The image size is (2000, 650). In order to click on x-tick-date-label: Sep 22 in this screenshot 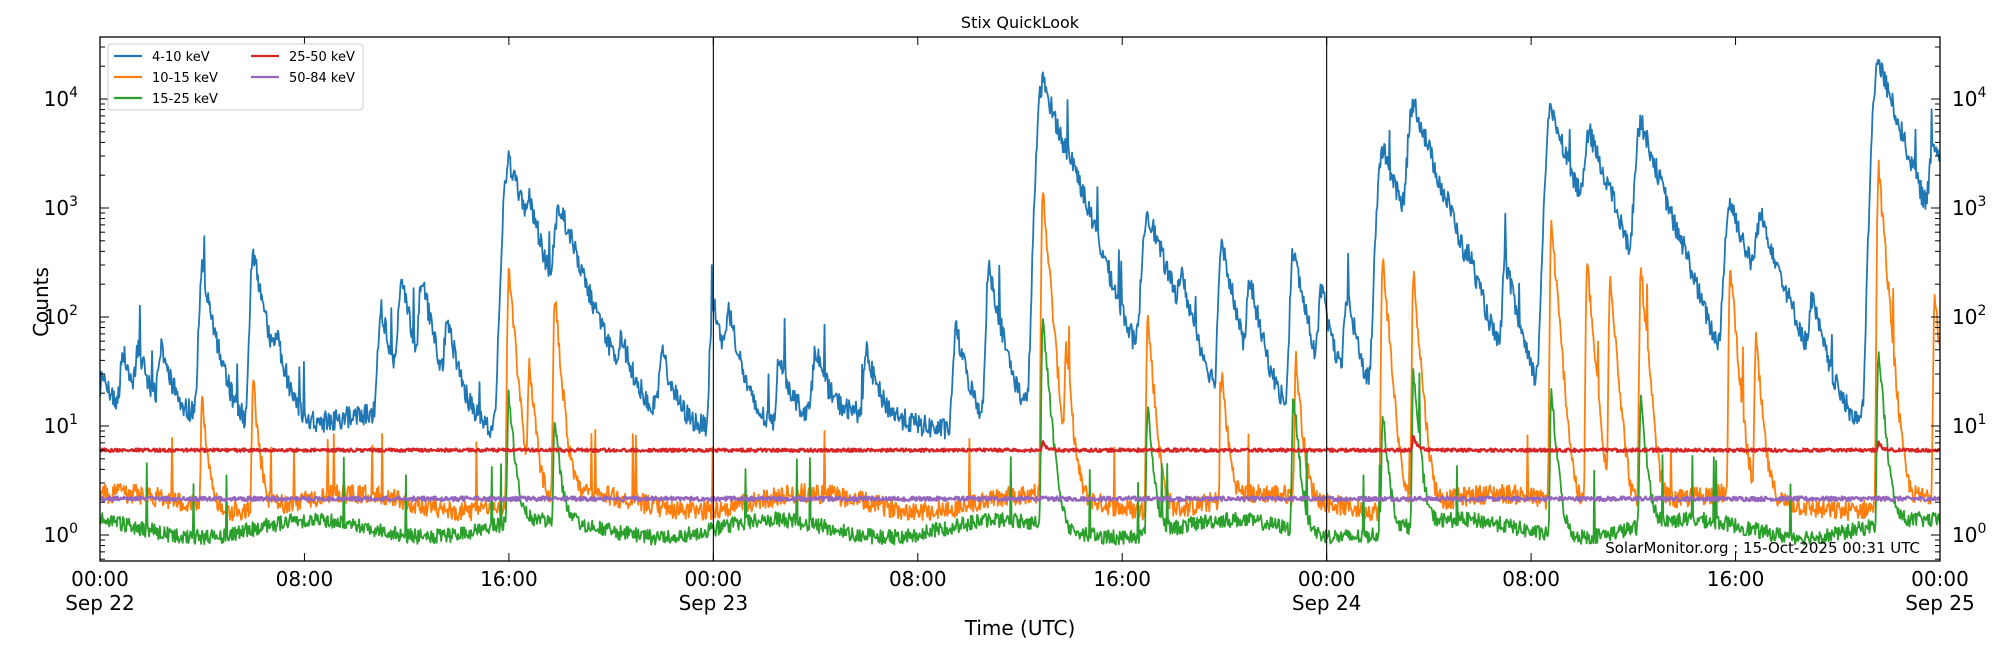, I will do `click(100, 603)`.